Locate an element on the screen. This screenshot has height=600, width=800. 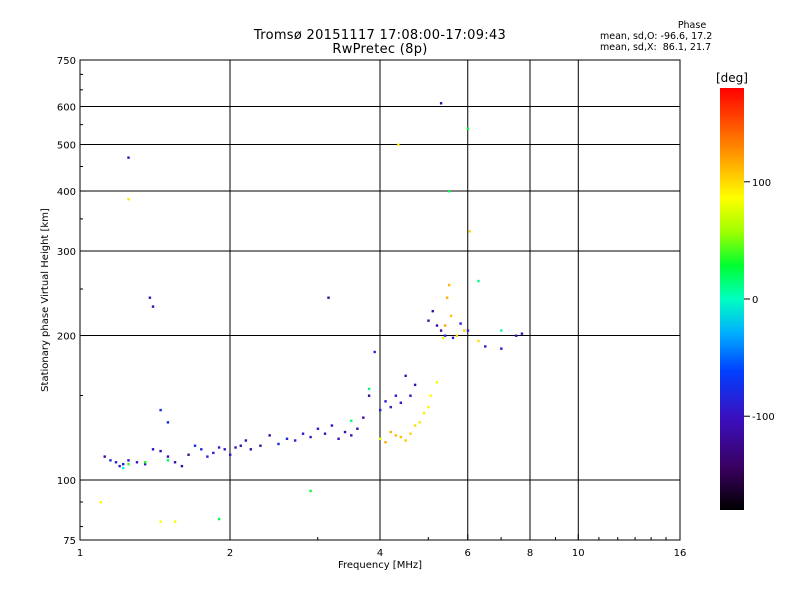
colorbar-tick-label: 0 is located at coordinates (755, 300).